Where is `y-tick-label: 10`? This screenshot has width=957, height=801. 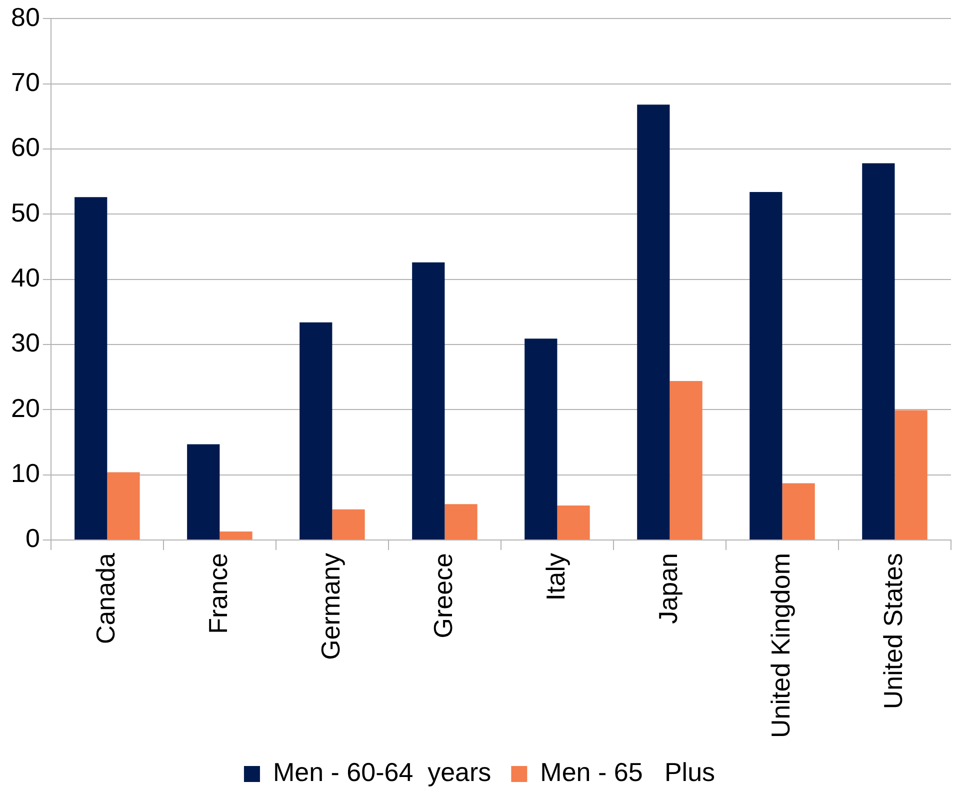
y-tick-label: 10 is located at coordinates (25, 473).